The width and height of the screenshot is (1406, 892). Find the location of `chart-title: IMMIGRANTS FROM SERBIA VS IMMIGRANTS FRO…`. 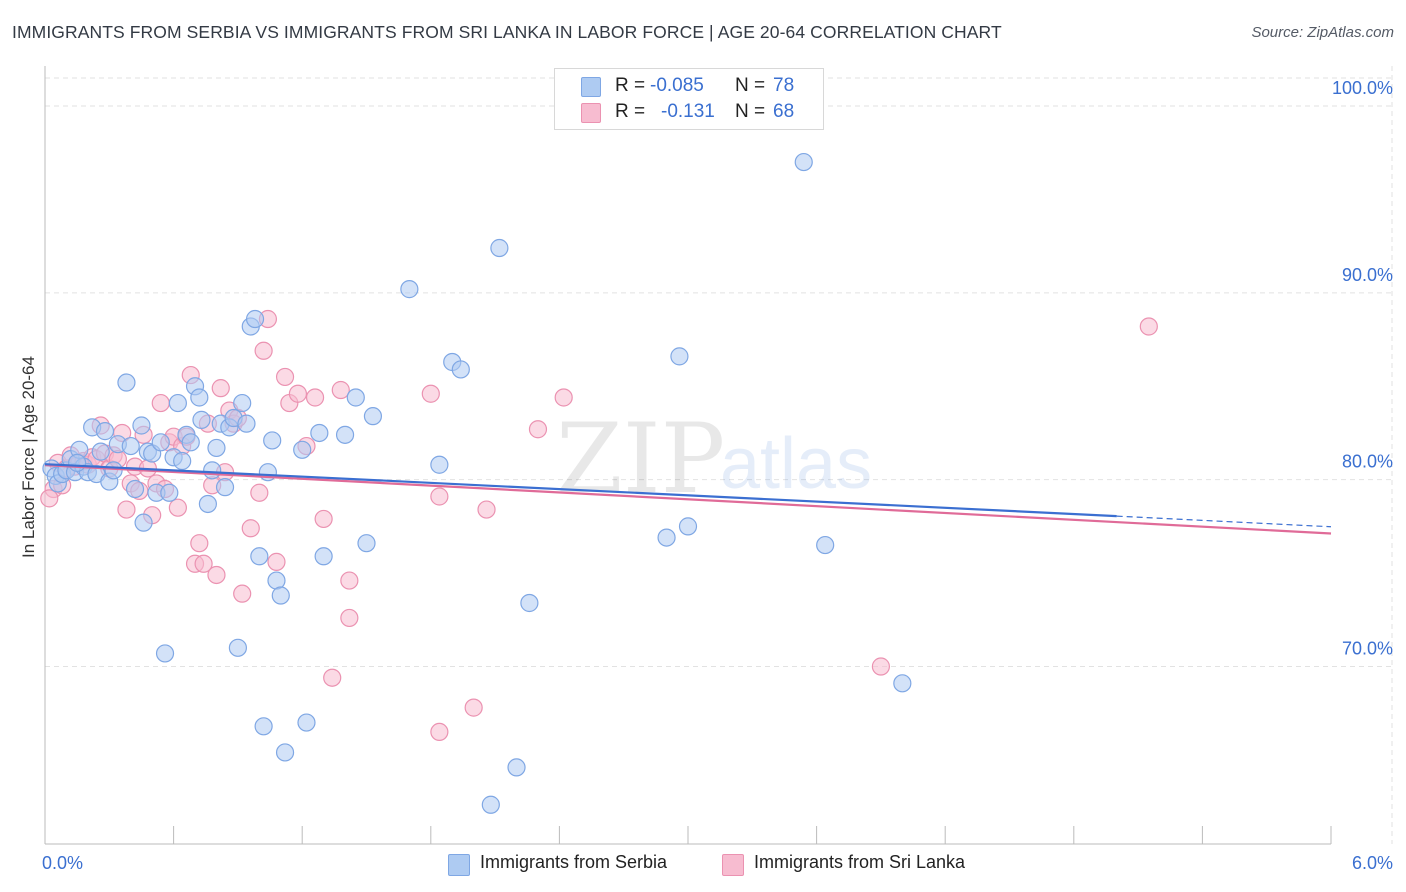

chart-title: IMMIGRANTS FROM SERBIA VS IMMIGRANTS FRO… is located at coordinates (507, 32).